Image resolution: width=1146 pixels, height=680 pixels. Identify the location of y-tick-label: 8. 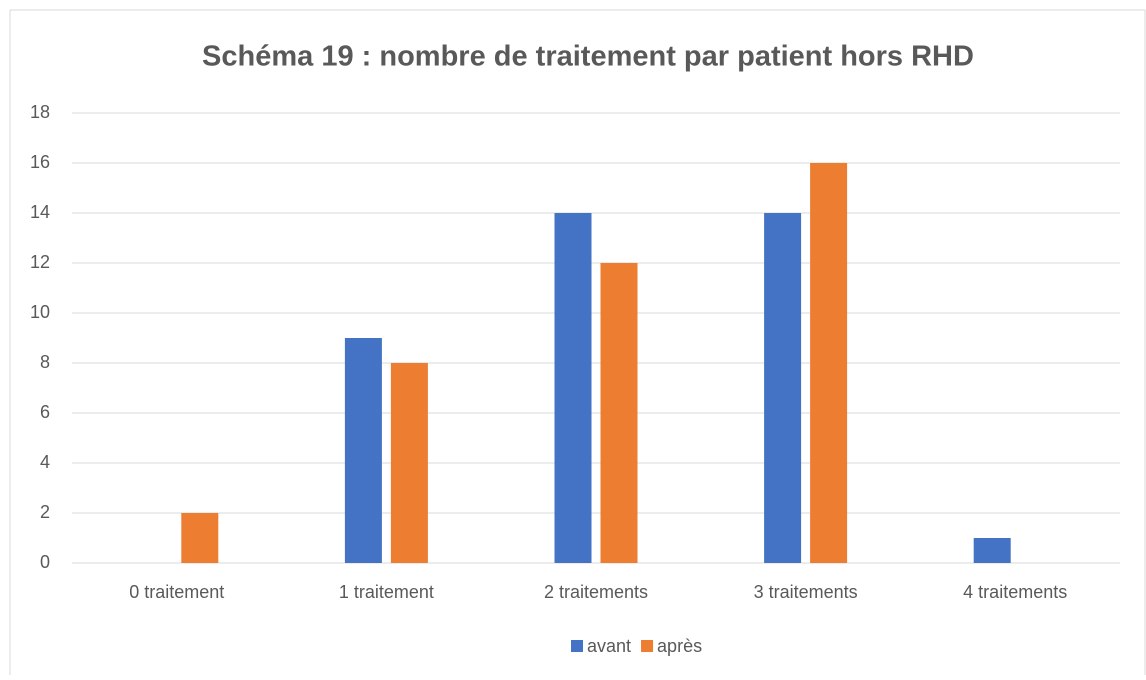
(45, 362).